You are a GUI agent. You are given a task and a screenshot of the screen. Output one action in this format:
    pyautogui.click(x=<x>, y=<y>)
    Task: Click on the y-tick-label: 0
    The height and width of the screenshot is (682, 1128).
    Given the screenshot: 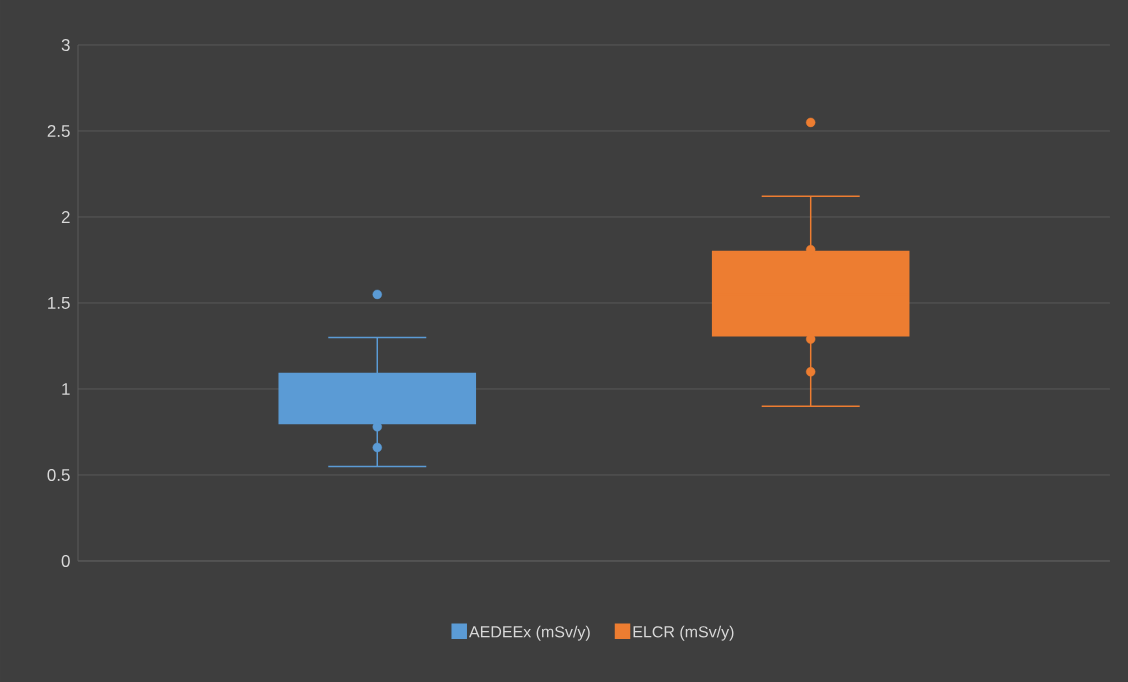 What is the action you would take?
    pyautogui.click(x=65, y=561)
    